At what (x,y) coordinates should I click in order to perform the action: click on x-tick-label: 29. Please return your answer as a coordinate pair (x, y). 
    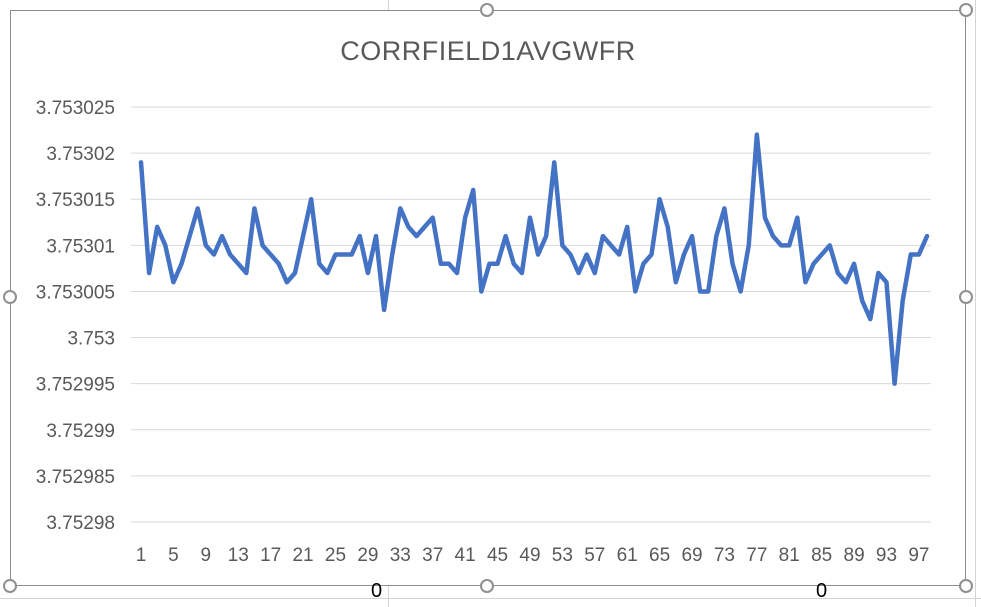
    Looking at the image, I should click on (367, 555).